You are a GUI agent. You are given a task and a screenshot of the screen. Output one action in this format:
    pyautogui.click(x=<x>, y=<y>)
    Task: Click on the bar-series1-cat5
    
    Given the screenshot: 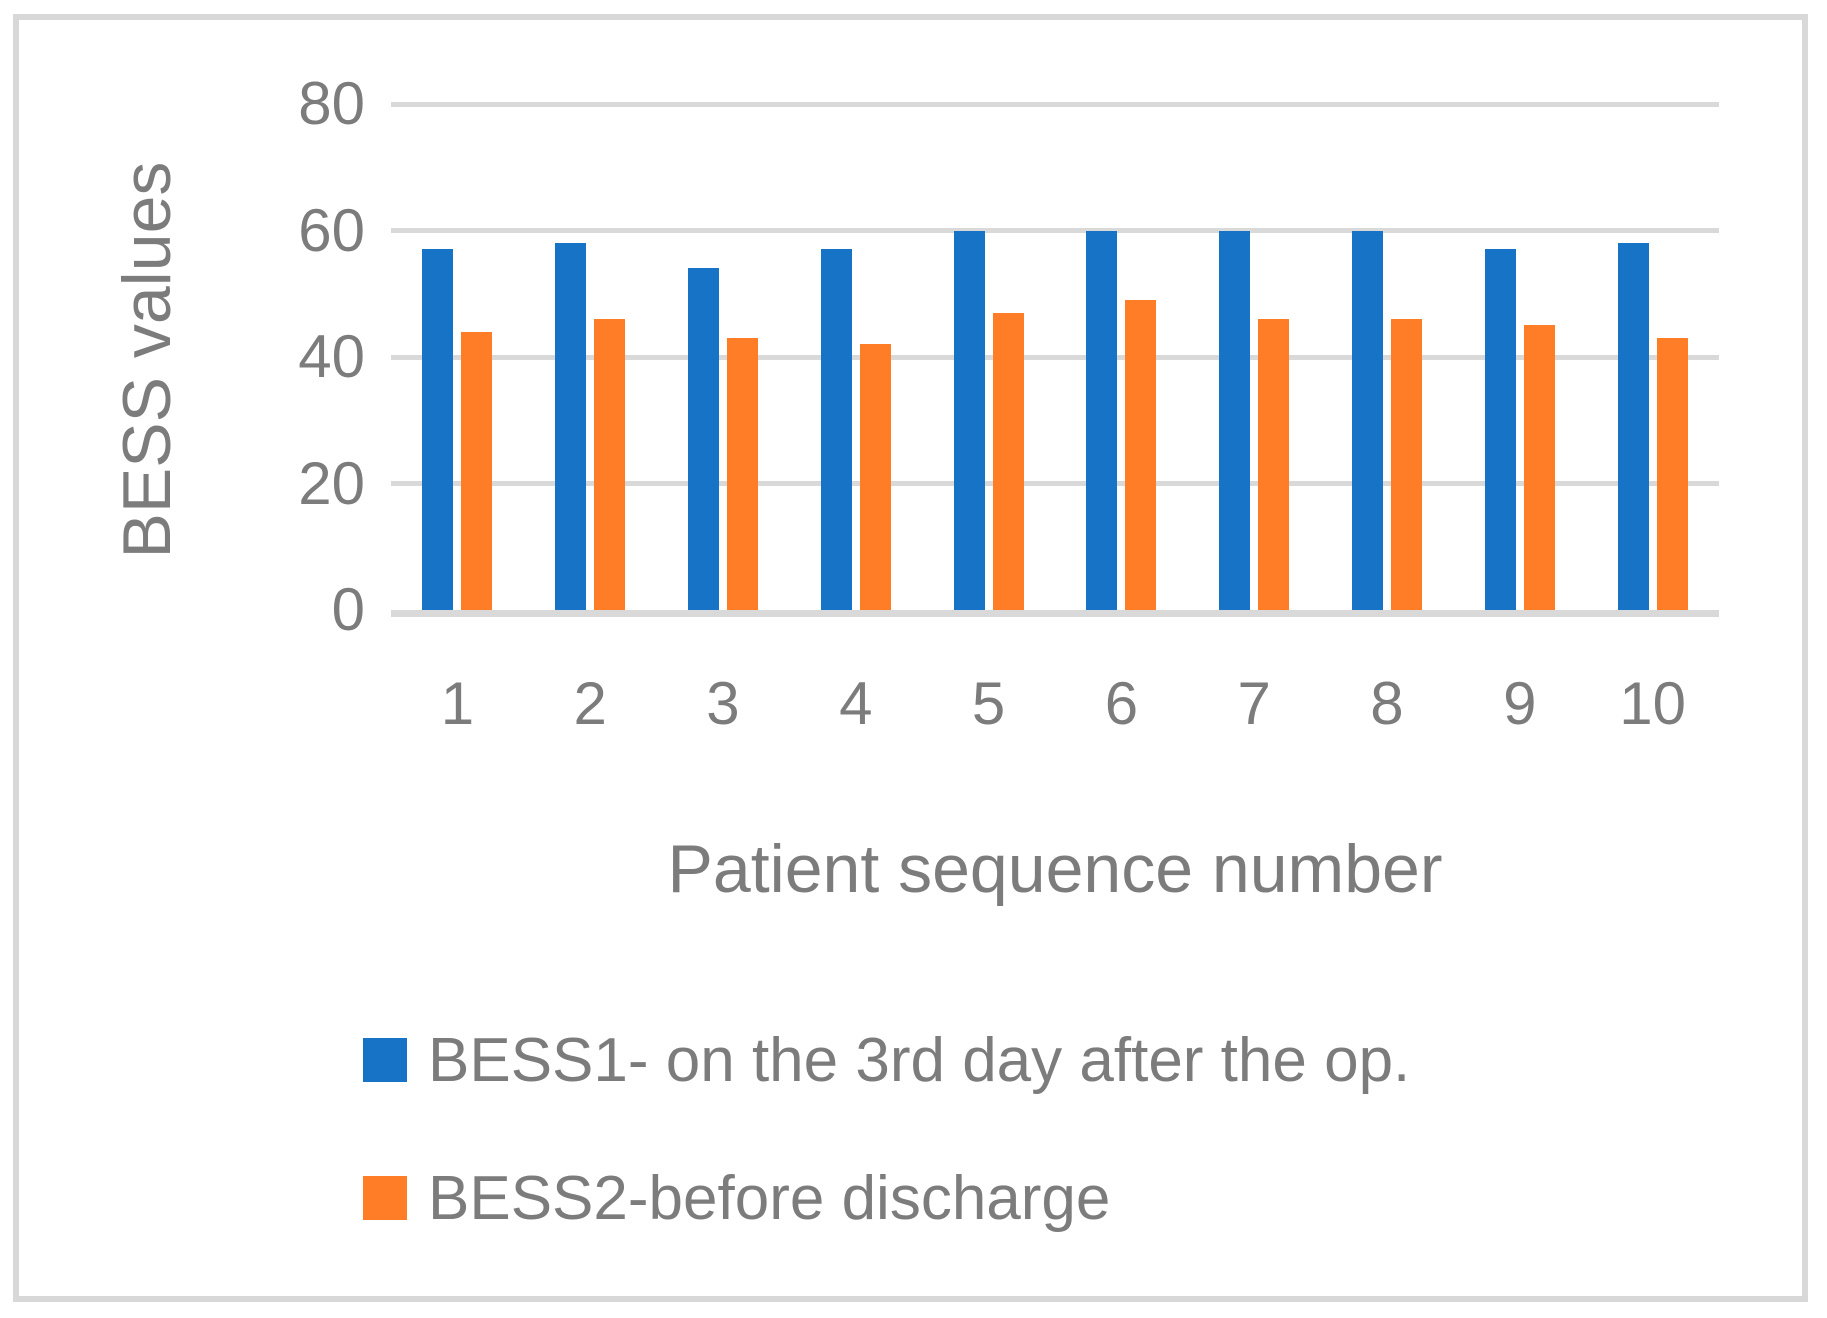 What is the action you would take?
    pyautogui.click(x=969, y=420)
    